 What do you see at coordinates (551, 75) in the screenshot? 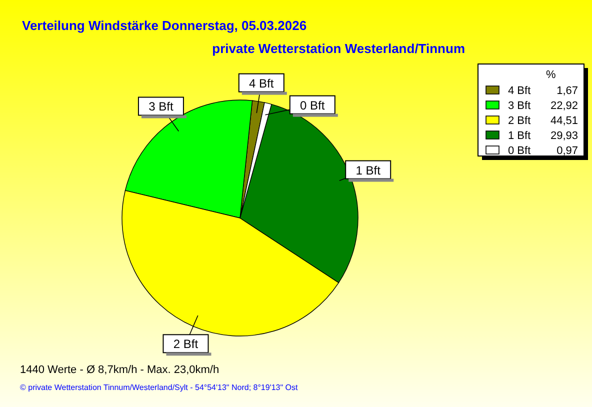
I see `legend-title: %` at bounding box center [551, 75].